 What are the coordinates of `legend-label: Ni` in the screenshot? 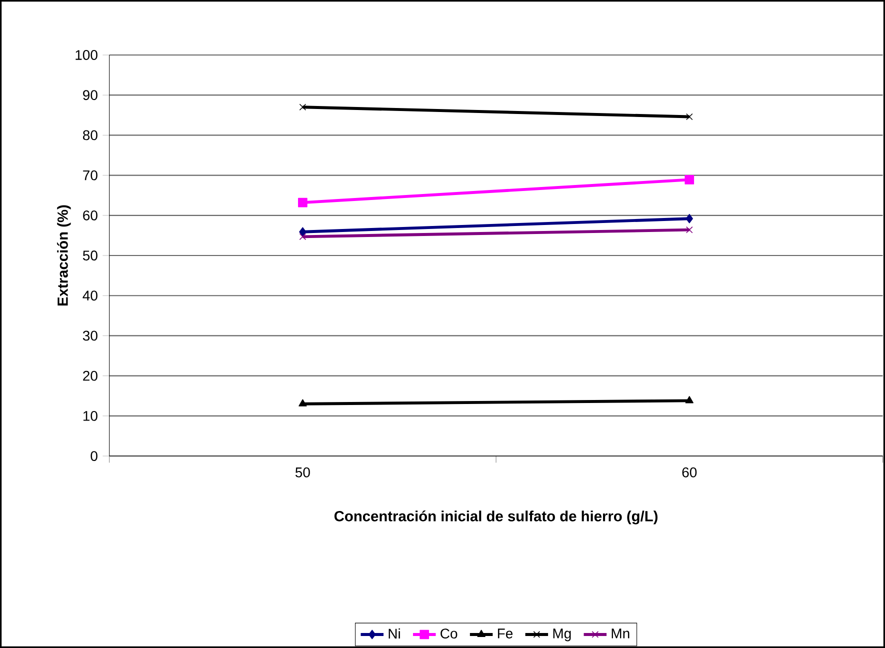 It's located at (394, 633).